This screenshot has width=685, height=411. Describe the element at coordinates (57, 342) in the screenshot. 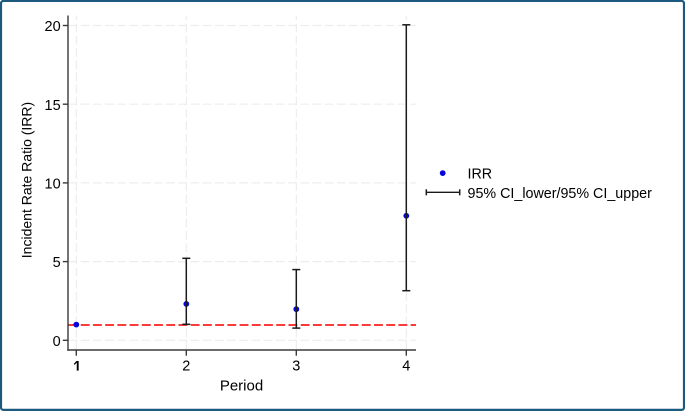

I see `svg-text: 0` at that location.